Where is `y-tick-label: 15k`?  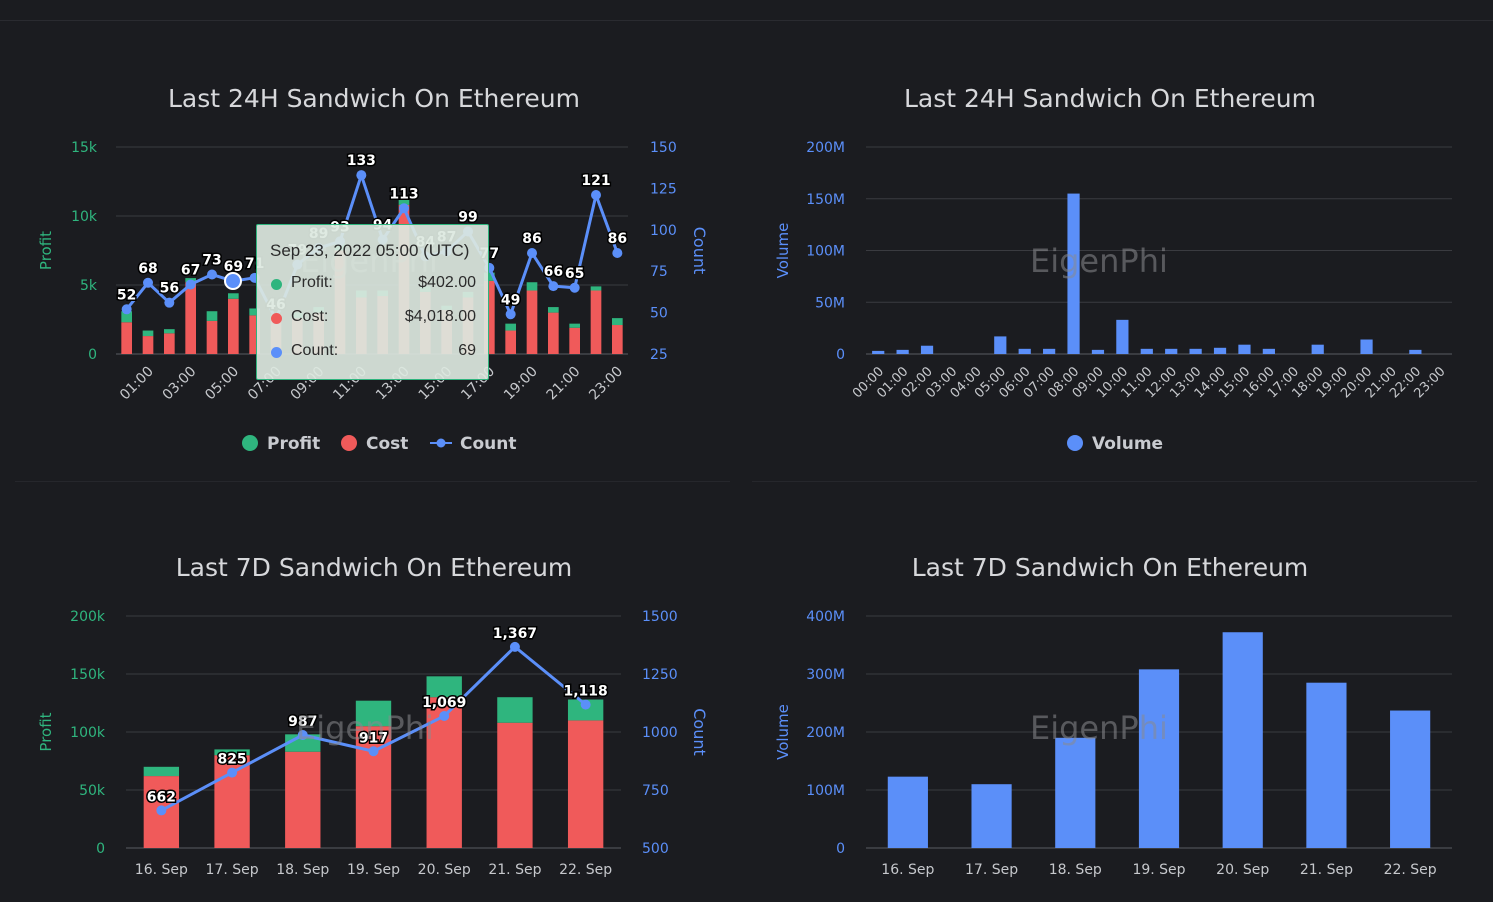
y-tick-label: 15k is located at coordinates (84, 148).